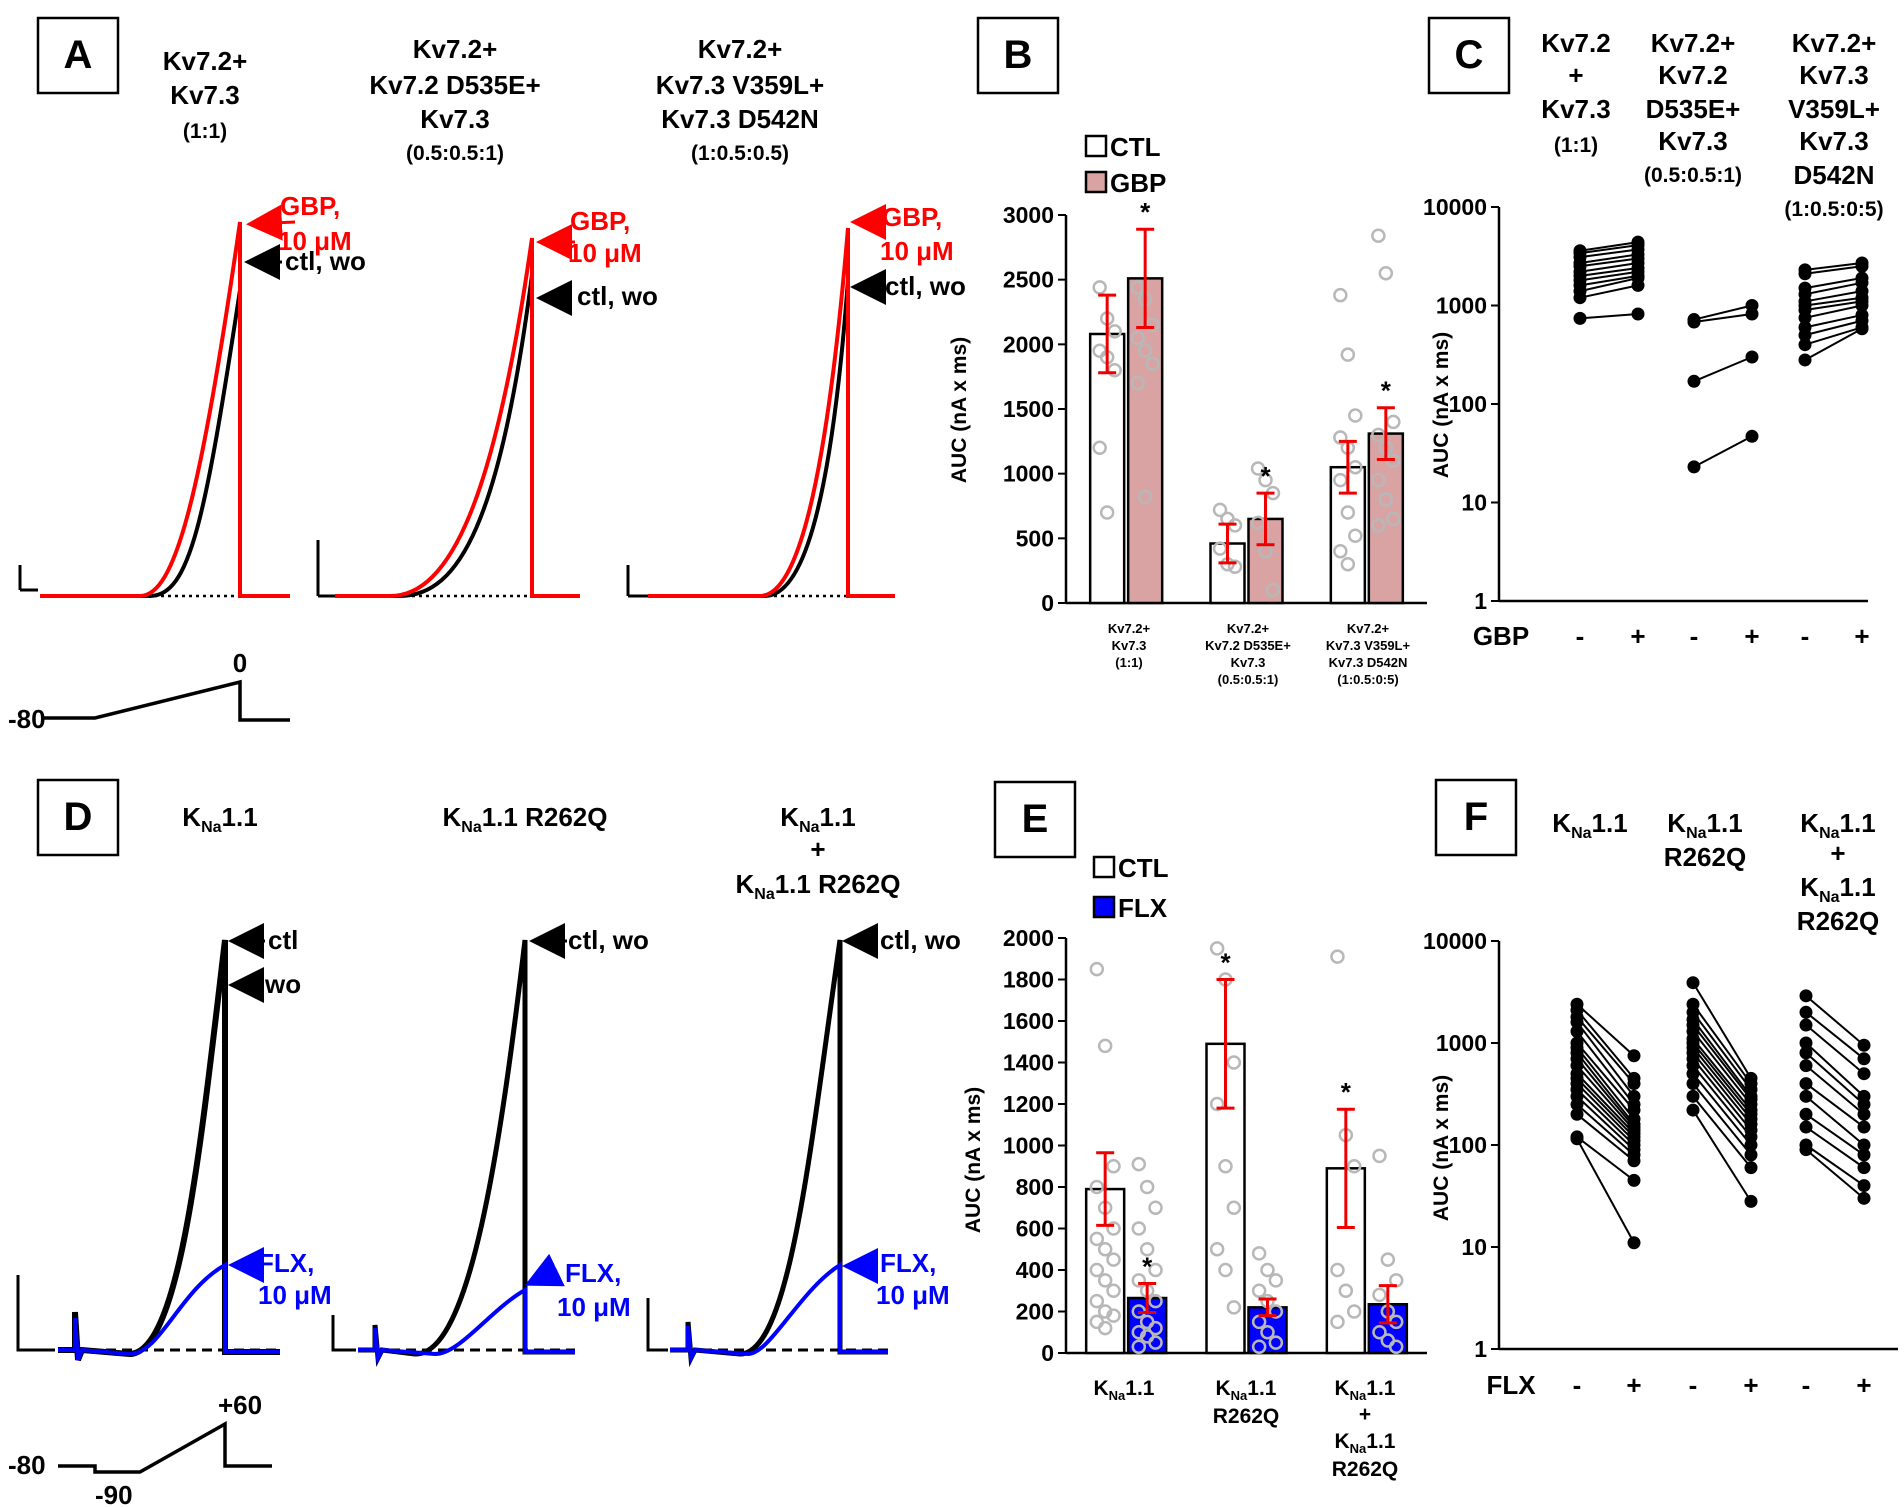  I want to click on panel-c-title-3-line-6: (1:0.5:0:5), so click(1833, 209).